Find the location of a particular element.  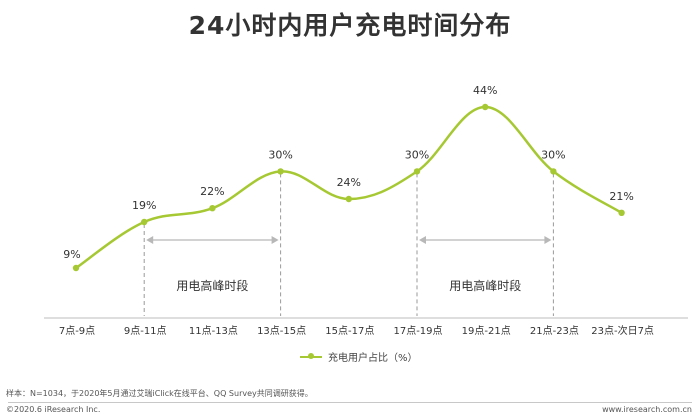

x-tick-label: 9点-11点 is located at coordinates (145, 331).